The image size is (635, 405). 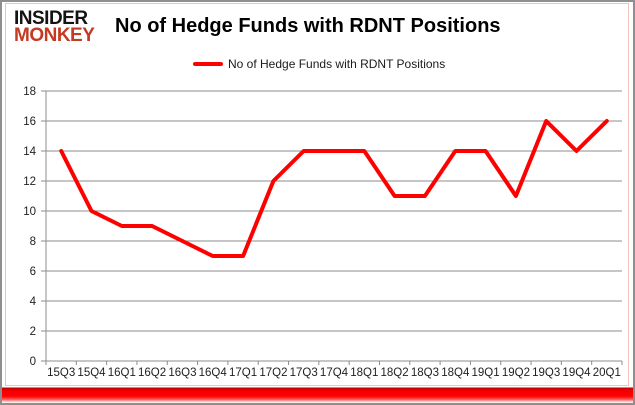 I want to click on x-axis-category-label: 18Q3, so click(x=425, y=373).